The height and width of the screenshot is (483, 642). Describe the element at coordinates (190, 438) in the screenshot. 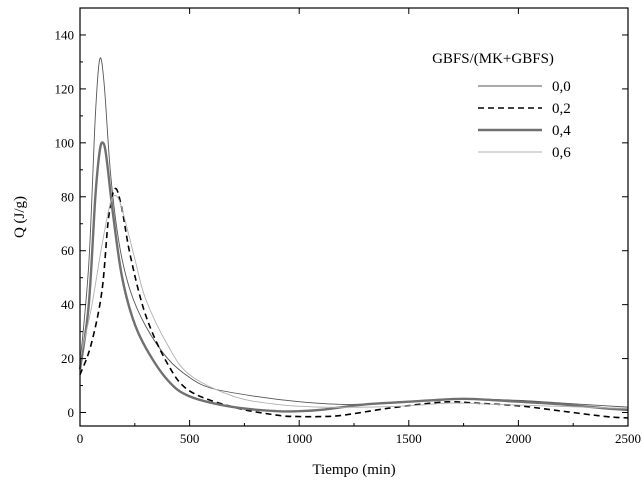

I see `x-tick-label: 500` at that location.